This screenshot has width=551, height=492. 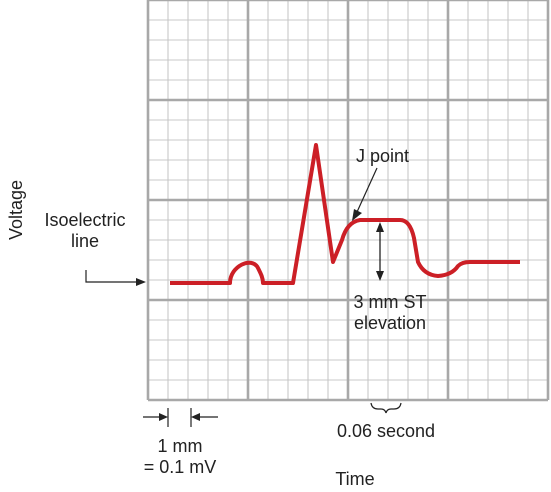 What do you see at coordinates (386, 431) in the screenshot?
I see `time-scale-label: 0.06 second` at bounding box center [386, 431].